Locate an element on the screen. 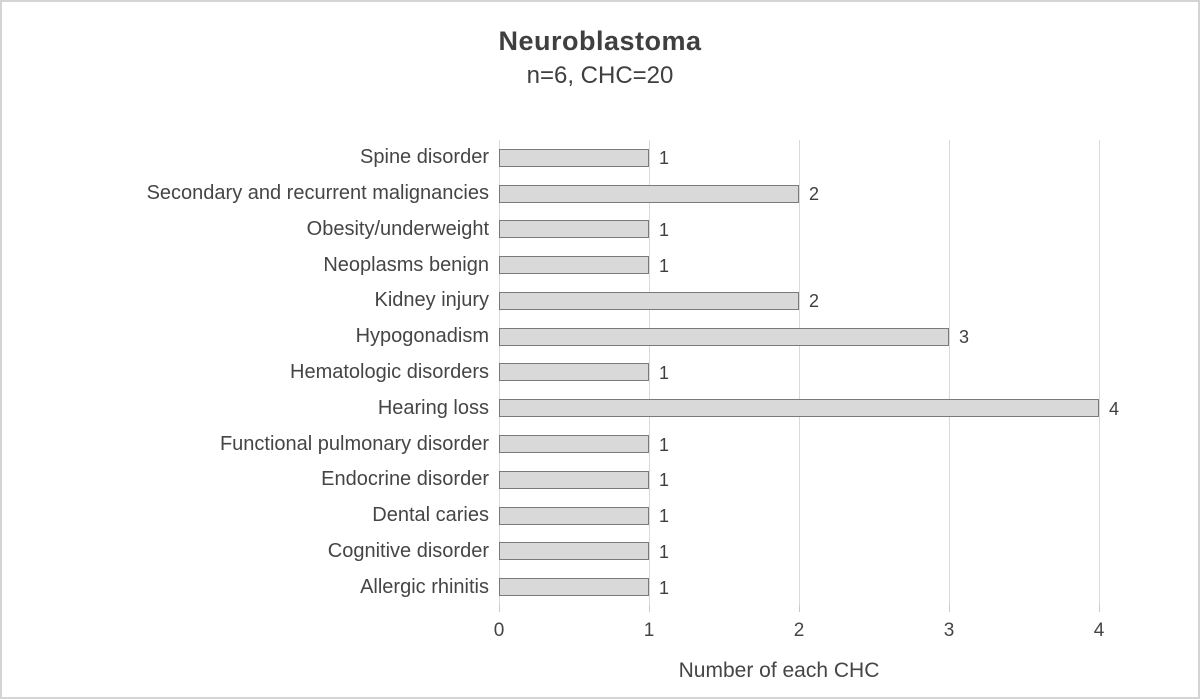 This screenshot has width=1200, height=699. category-label: Functional pulmonary disorder is located at coordinates (354, 443).